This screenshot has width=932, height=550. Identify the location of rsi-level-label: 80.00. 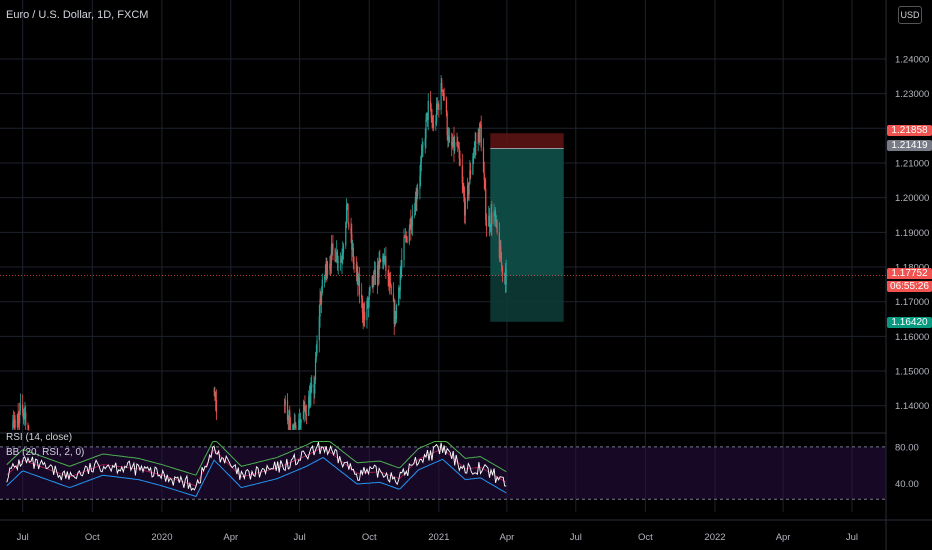
(907, 447).